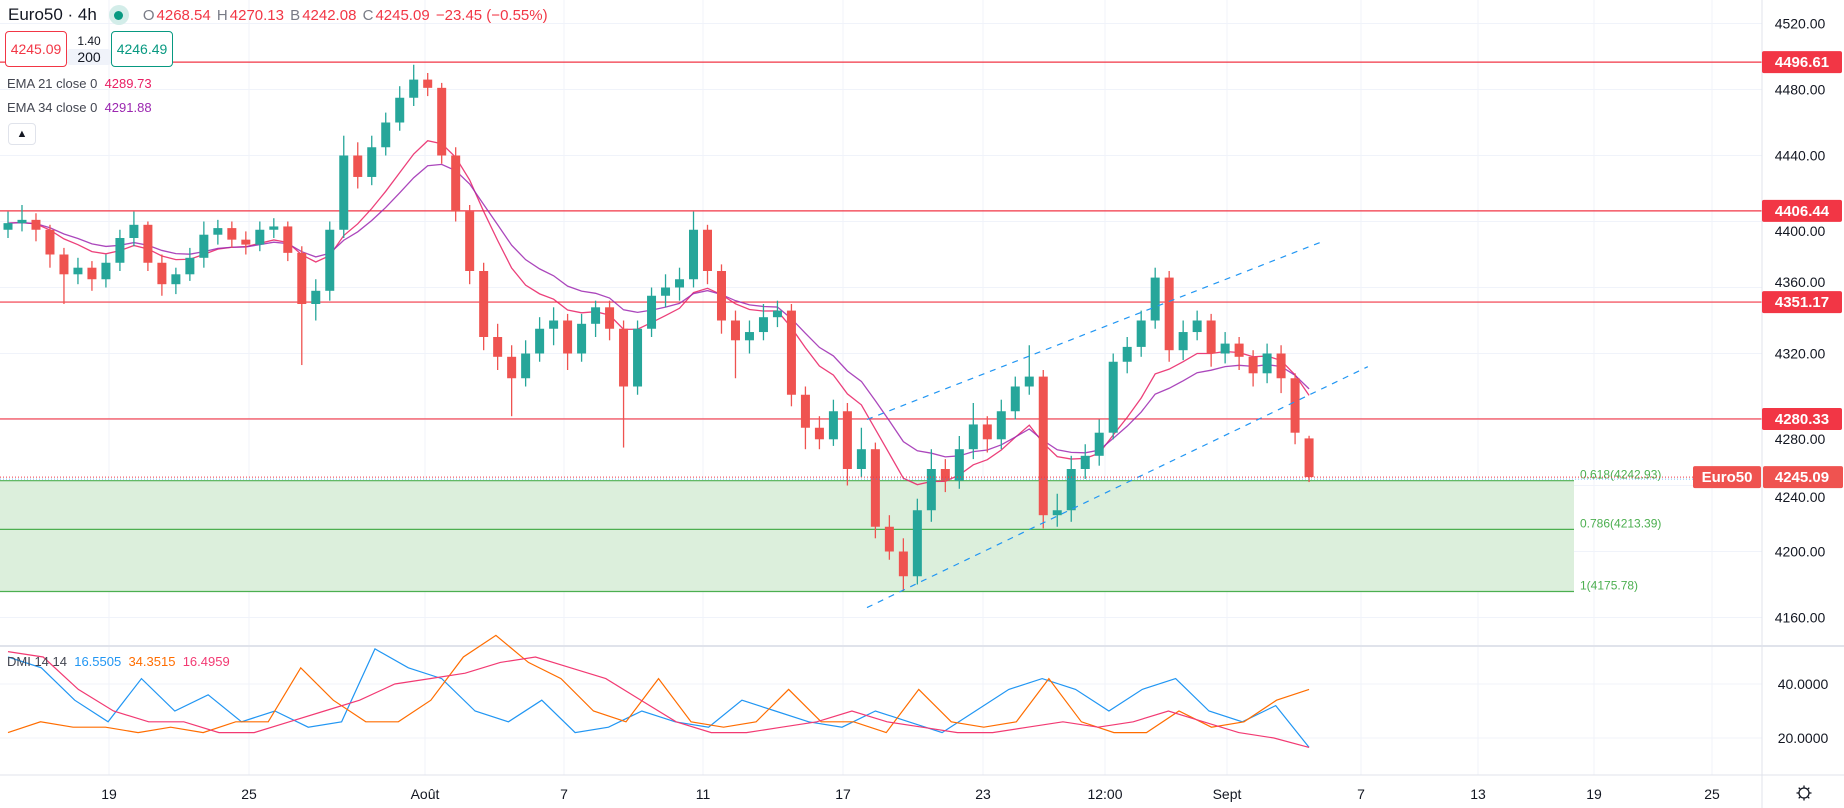  What do you see at coordinates (368, 15) in the screenshot?
I see `close-label: C` at bounding box center [368, 15].